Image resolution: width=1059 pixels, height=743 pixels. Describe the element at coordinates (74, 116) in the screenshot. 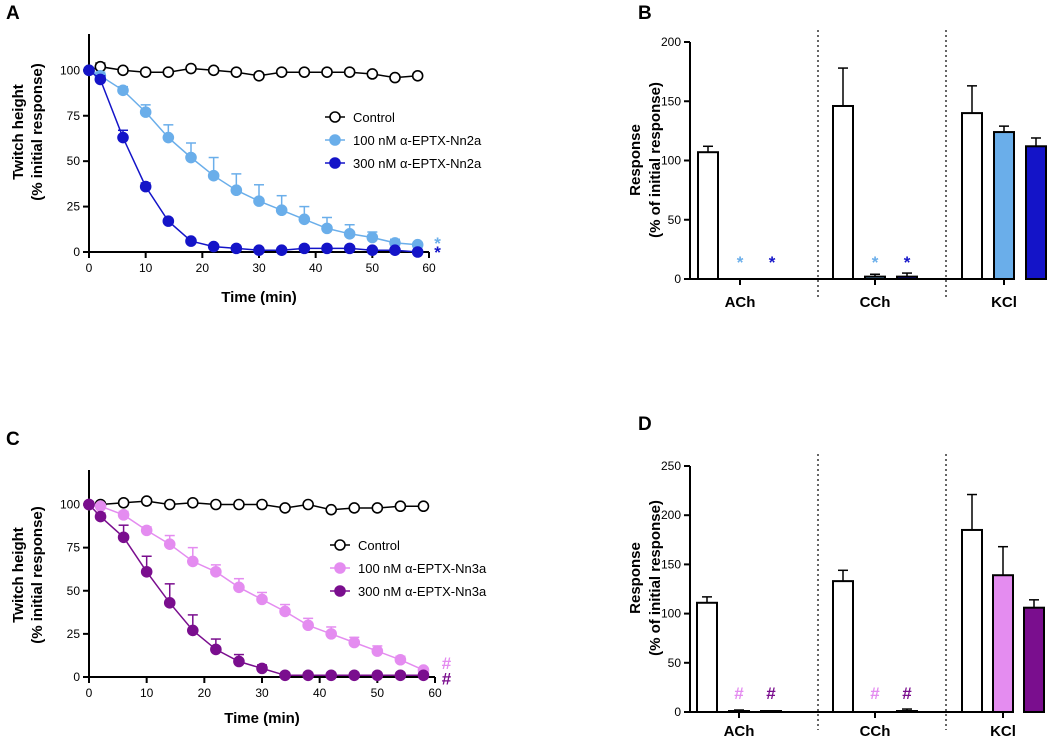

I see `y-tick-label: 75` at that location.